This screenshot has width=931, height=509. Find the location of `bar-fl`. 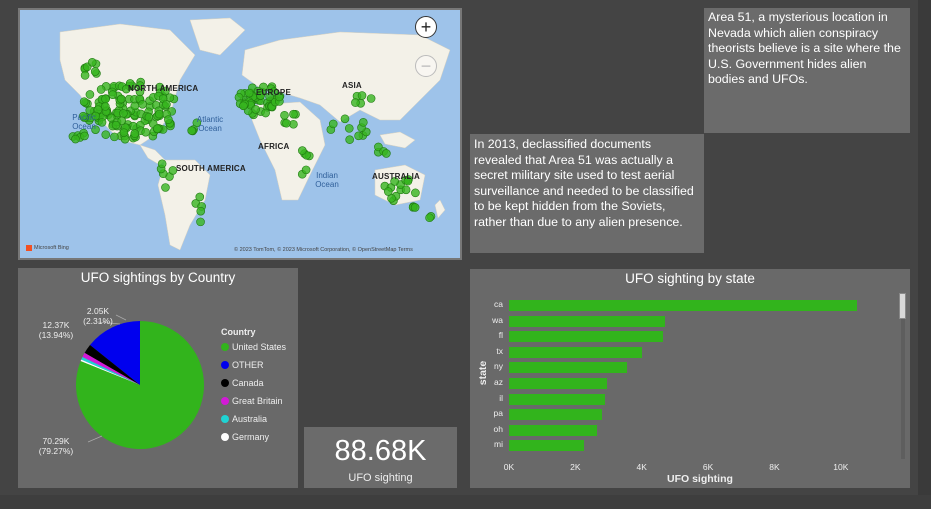

bar-fl is located at coordinates (586, 337).